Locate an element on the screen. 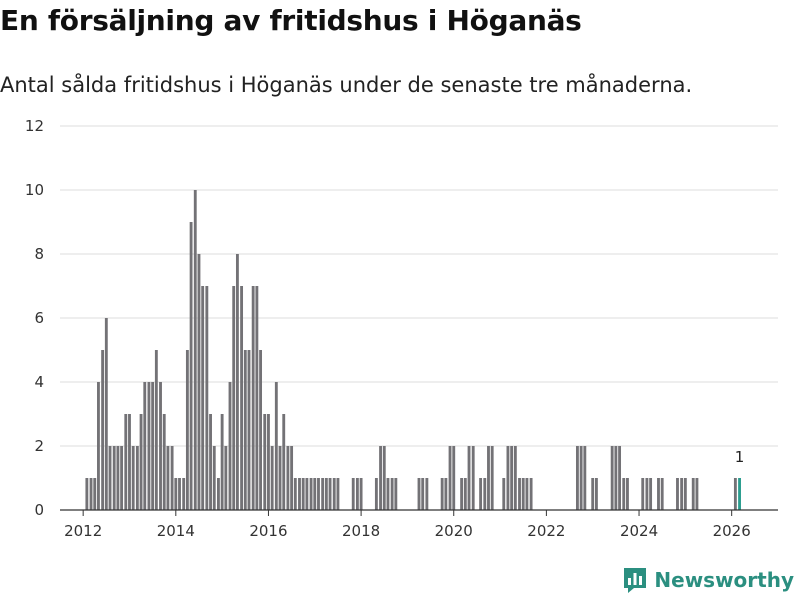  newsworthy-chart-icon is located at coordinates (635, 580).